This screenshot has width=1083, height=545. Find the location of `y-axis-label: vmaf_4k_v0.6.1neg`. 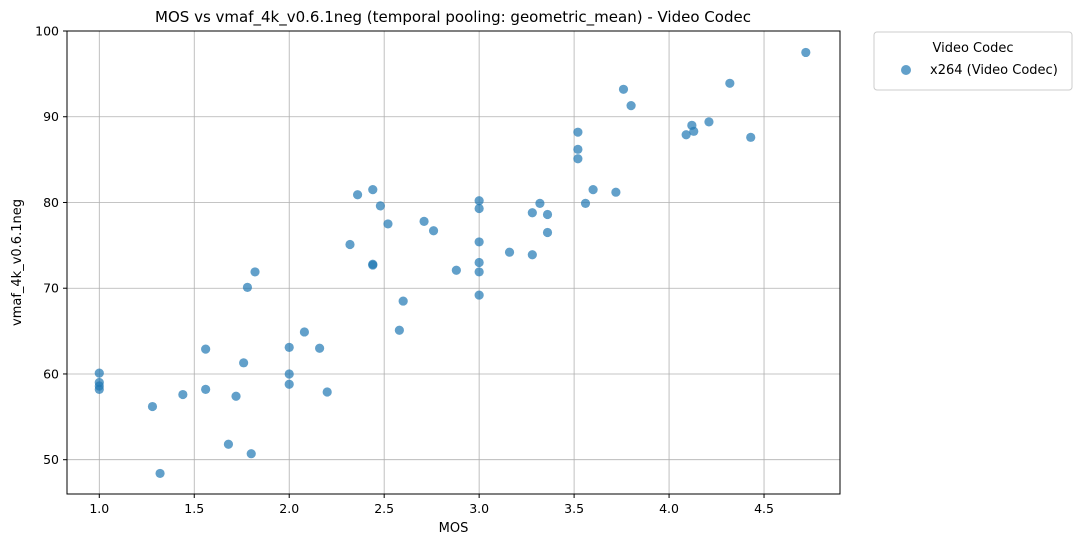

y-axis-label: vmaf_4k_v0.6.1neg is located at coordinates (17, 262).